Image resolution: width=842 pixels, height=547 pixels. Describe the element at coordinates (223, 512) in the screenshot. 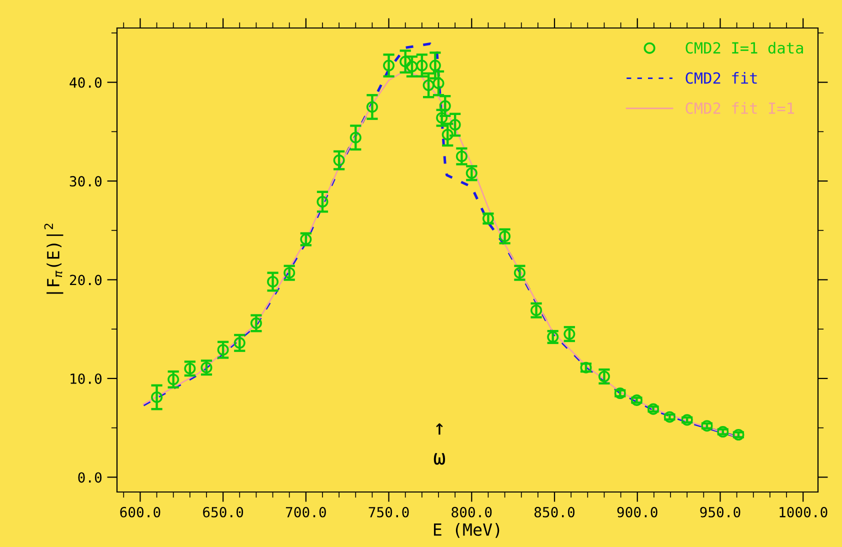

I see `x-tick-label: 650.0` at that location.